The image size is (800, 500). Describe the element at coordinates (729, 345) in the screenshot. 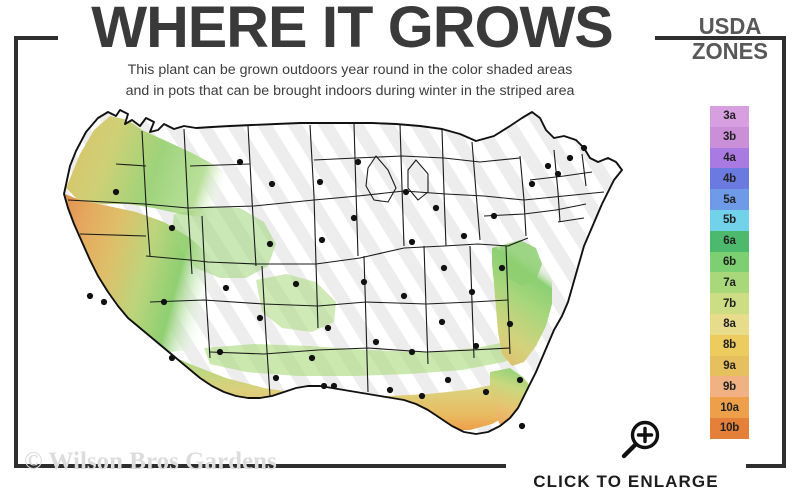

I see `legend-swatch-8b: 8b` at that location.